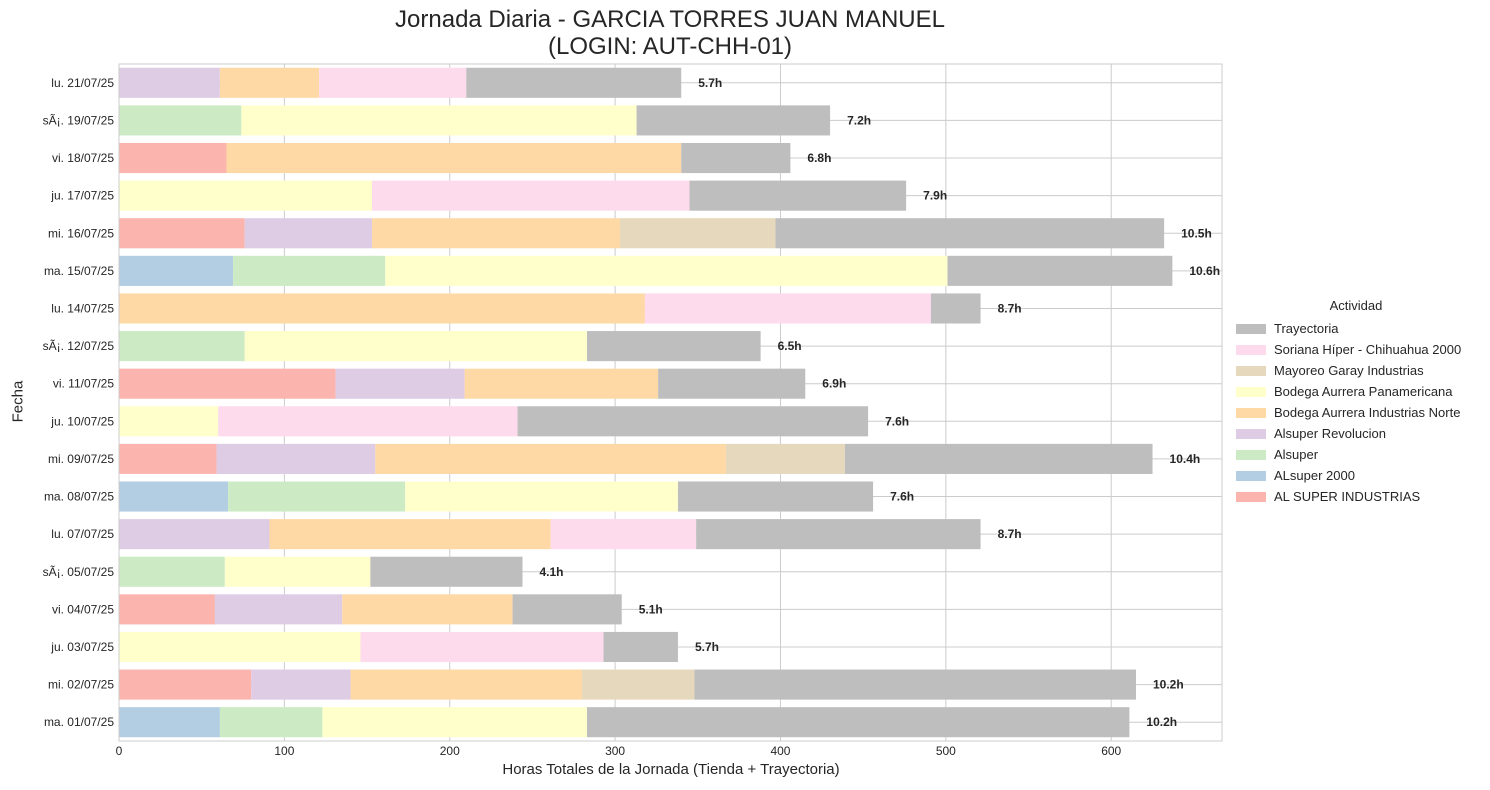  I want to click on y-tick-label: lu. 07/07/25, so click(82, 534).